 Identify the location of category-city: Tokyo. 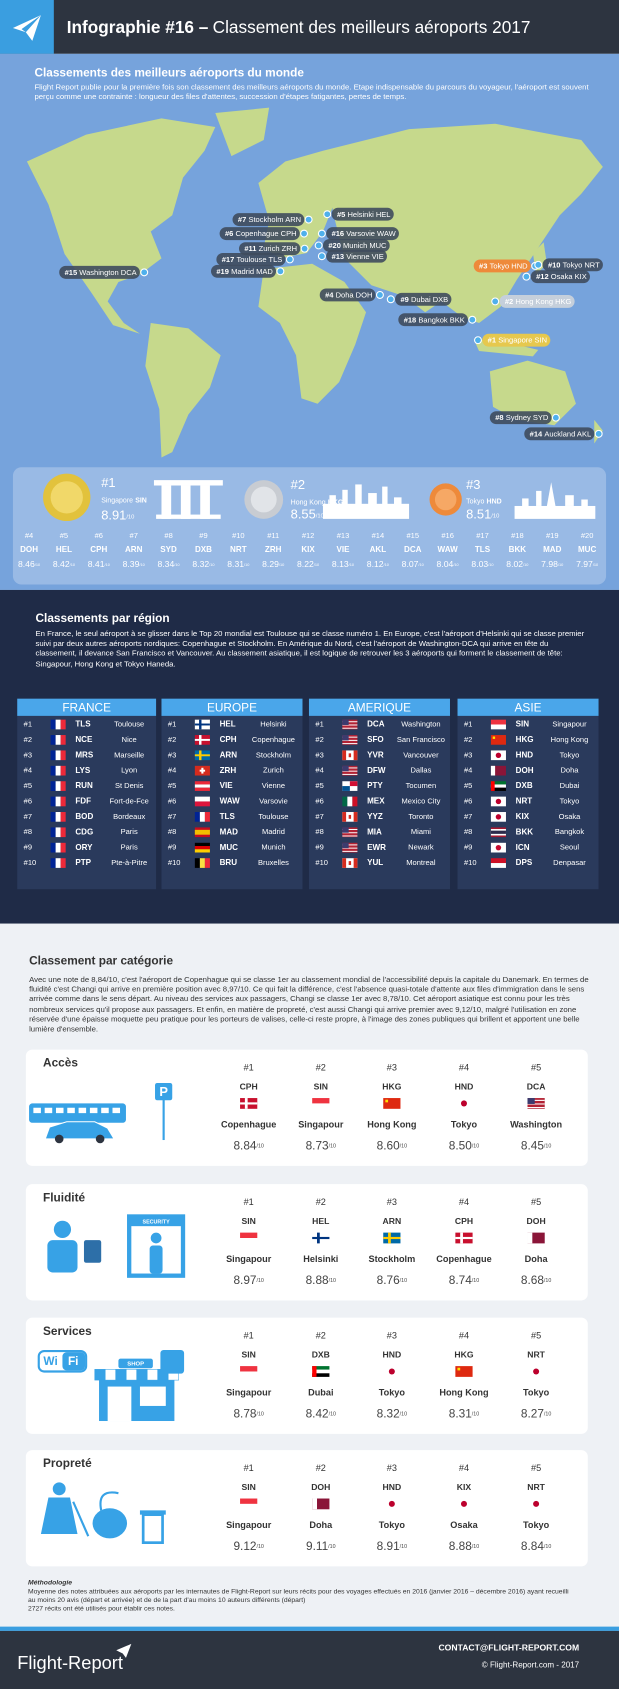
(536, 1525).